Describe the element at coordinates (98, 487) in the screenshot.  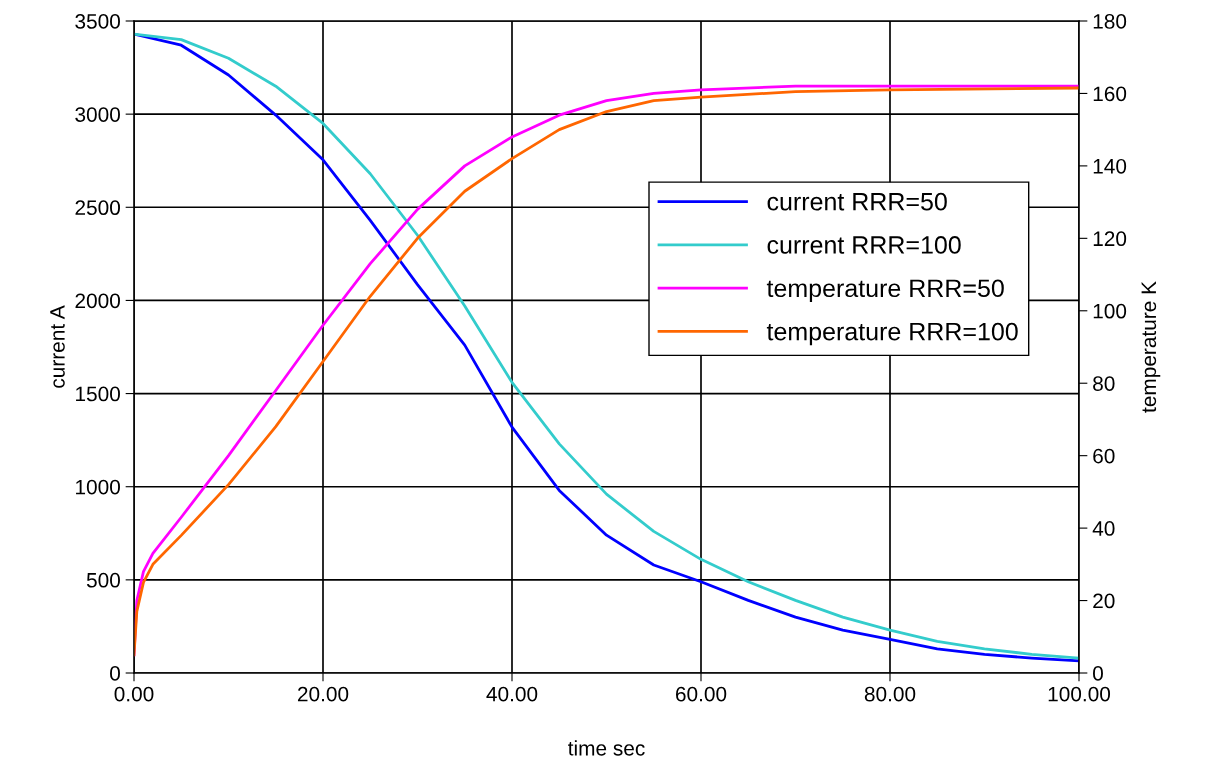
I see `y-tick-label: 1000` at that location.